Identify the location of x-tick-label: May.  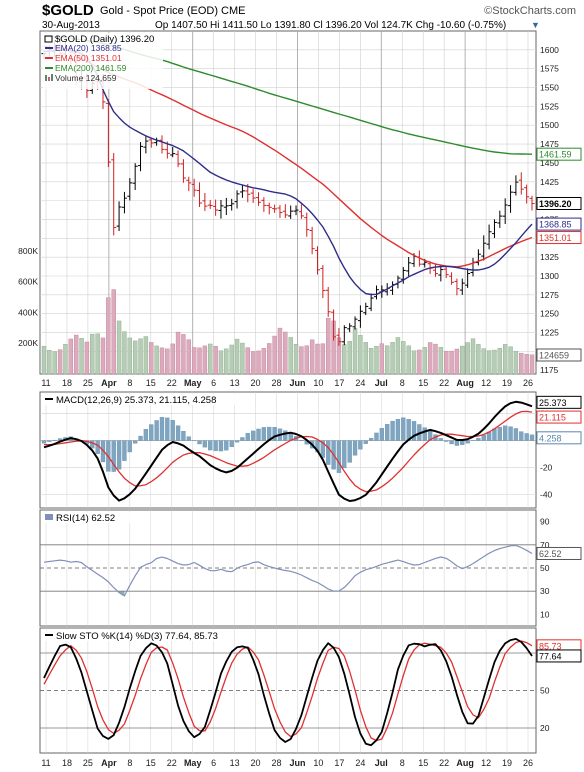
(193, 383).